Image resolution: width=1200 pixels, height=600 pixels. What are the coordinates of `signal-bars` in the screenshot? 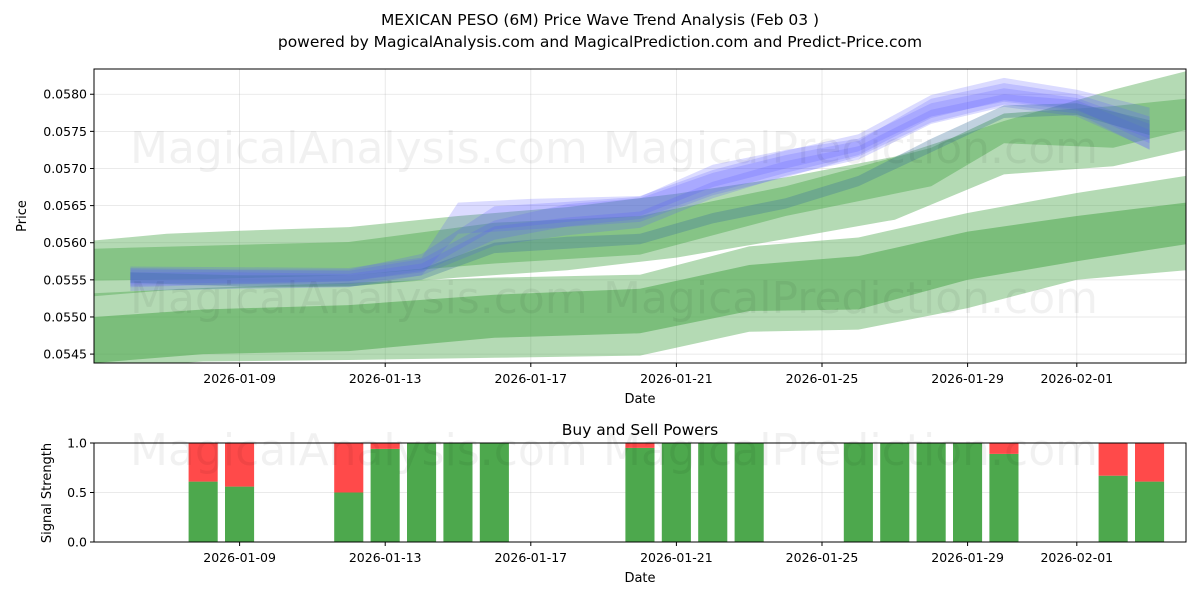 It's located at (676, 492).